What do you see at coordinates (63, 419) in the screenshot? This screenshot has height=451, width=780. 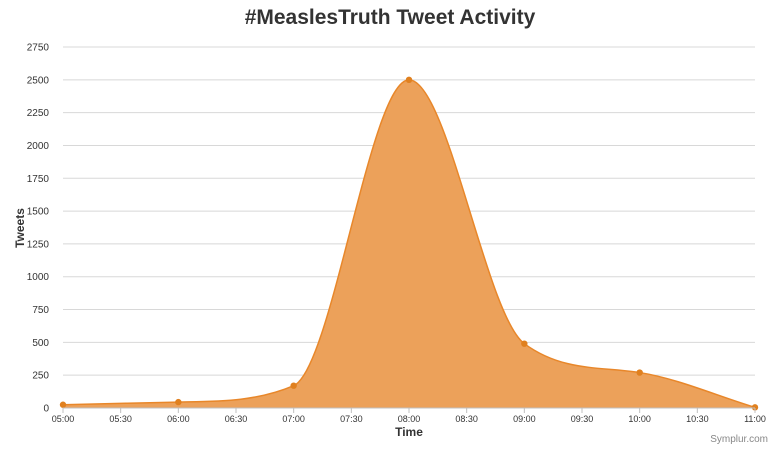 I see `x-tick-label: 05:00` at bounding box center [63, 419].